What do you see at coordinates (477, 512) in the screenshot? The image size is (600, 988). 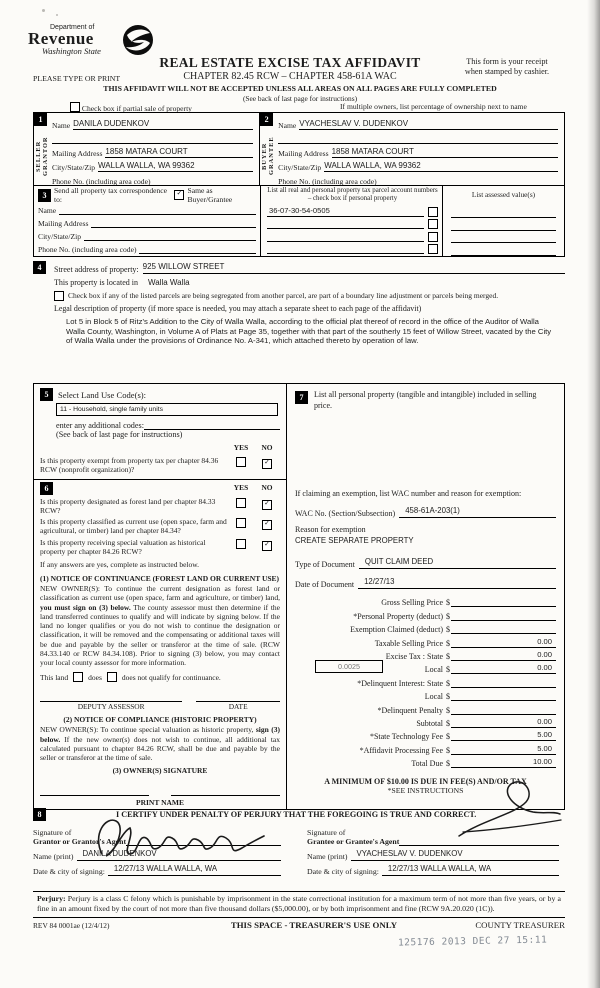 I see `wac-number-input: 458-61A-203(1)` at bounding box center [477, 512].